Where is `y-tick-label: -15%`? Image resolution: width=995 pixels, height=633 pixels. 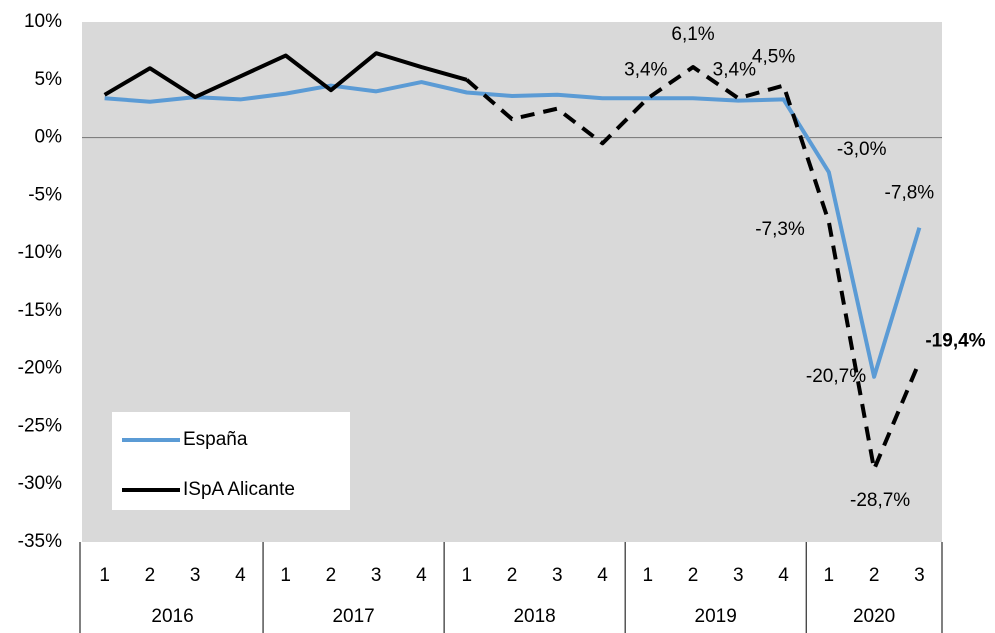 y-tick-label: -15% is located at coordinates (40, 310).